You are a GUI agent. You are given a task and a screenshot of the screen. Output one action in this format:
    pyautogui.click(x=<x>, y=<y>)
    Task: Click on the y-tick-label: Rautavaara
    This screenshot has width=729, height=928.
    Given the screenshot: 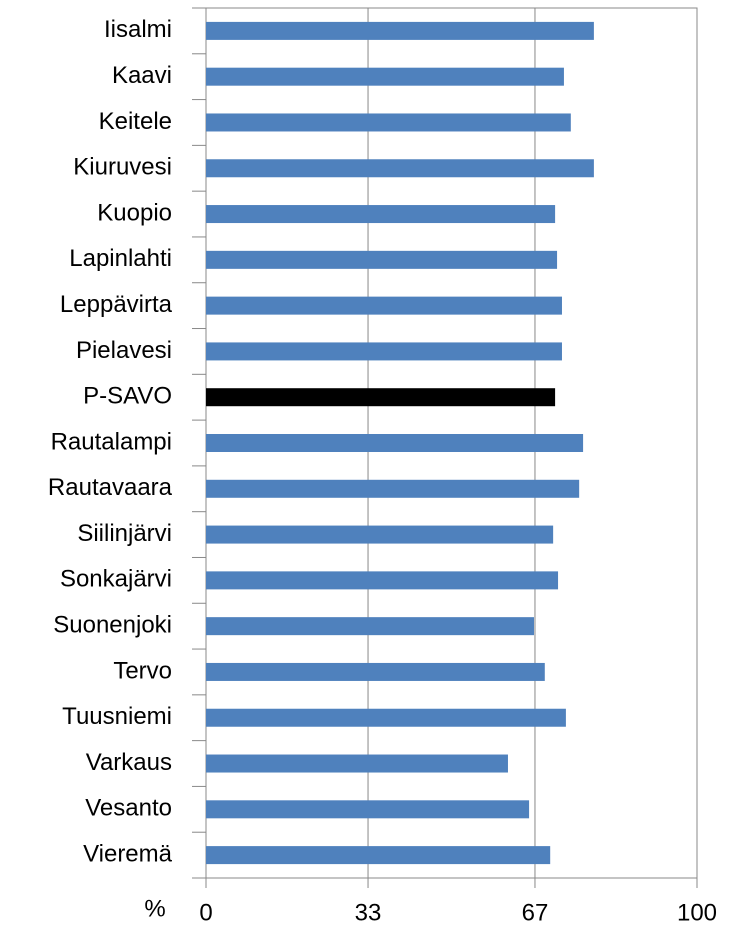 What is the action you would take?
    pyautogui.click(x=110, y=487)
    